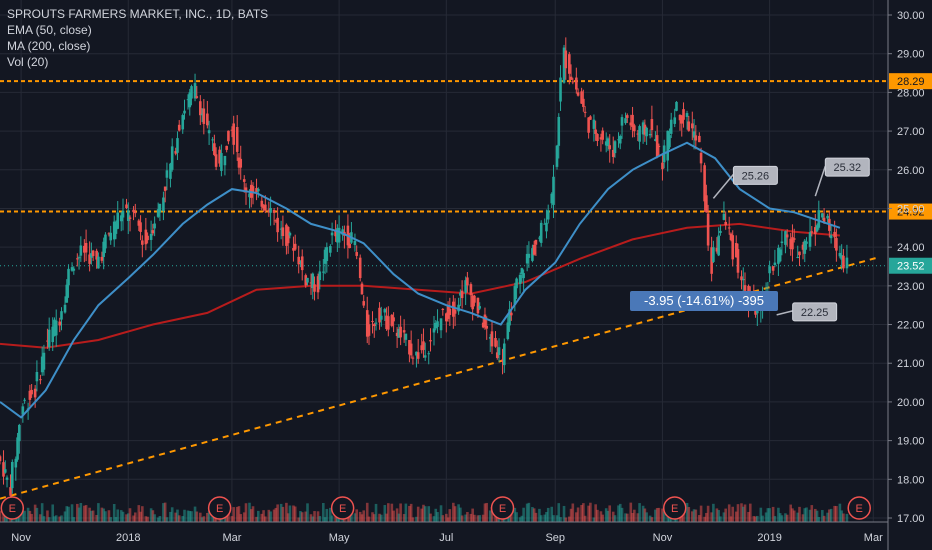  Describe the element at coordinates (911, 132) in the screenshot. I see `y-tick-label: 27.00` at that location.